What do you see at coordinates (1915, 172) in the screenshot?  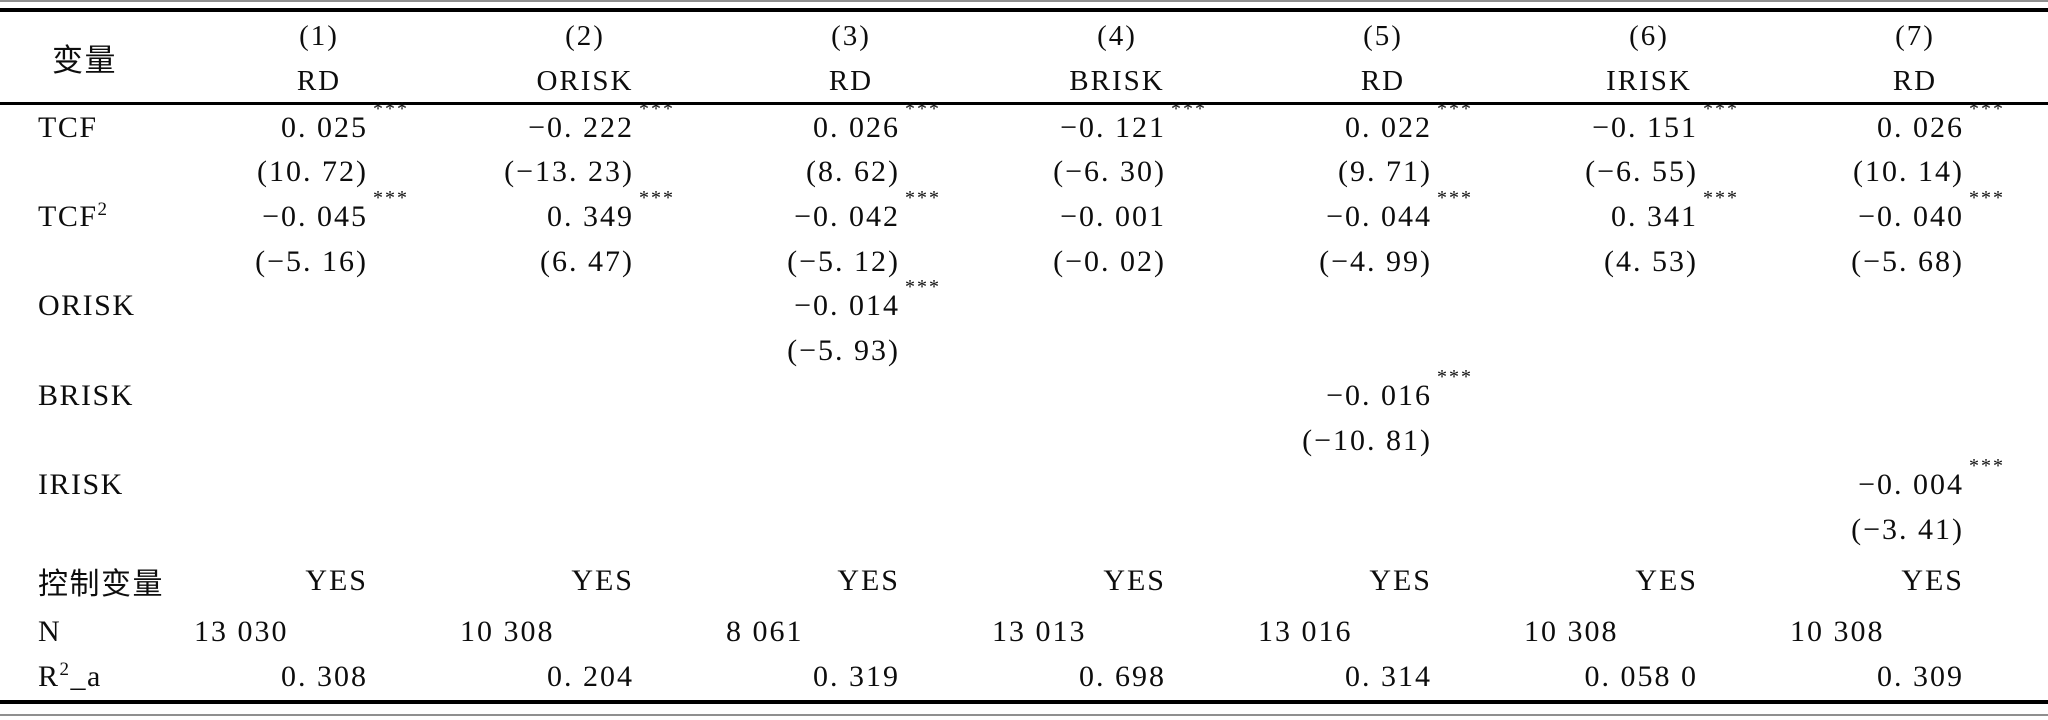 I see `tstat-cell: (10. 14)` at bounding box center [1915, 172].